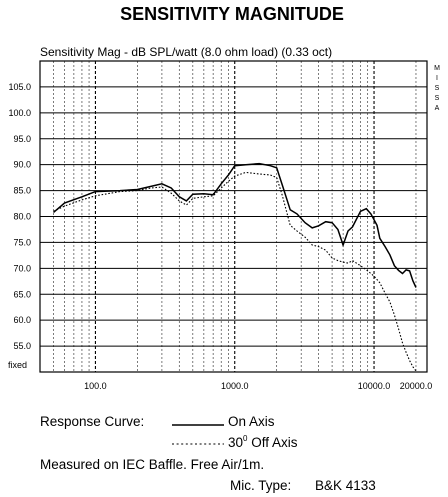 Image resolution: width=448 pixels, height=497 pixels. What do you see at coordinates (22, 139) in the screenshot?
I see `y-tick-label: 95.0` at bounding box center [22, 139].